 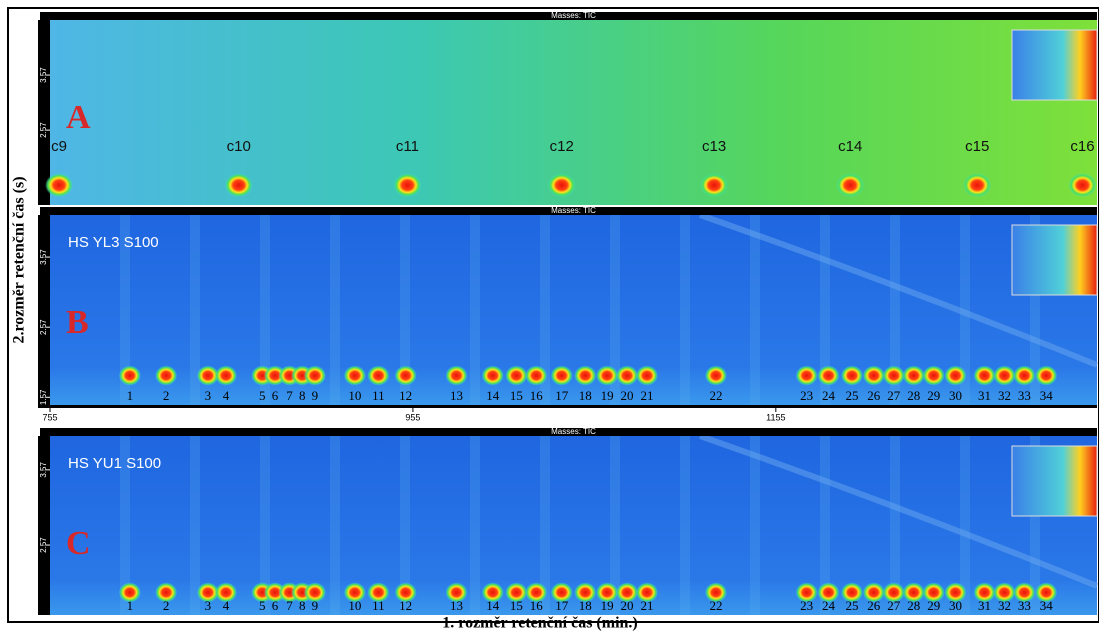 What do you see at coordinates (77, 322) in the screenshot?
I see `panel-letter: B` at bounding box center [77, 322].